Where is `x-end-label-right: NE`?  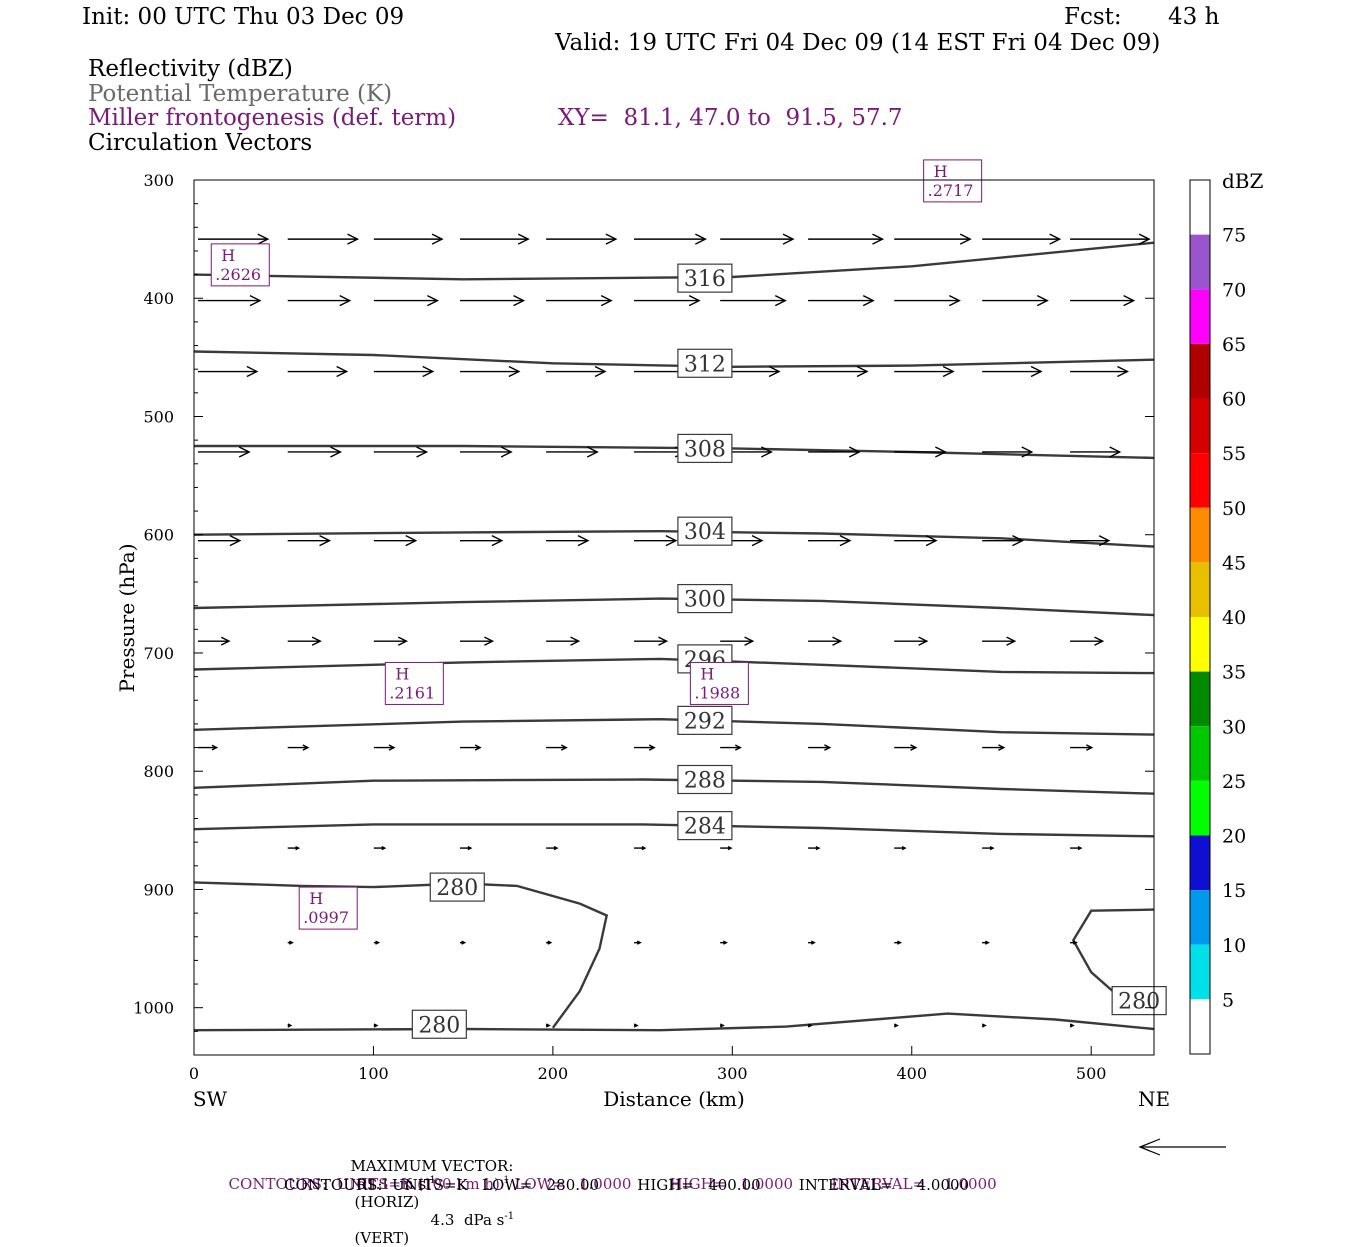
x-end-label-right: NE is located at coordinates (1154, 1099).